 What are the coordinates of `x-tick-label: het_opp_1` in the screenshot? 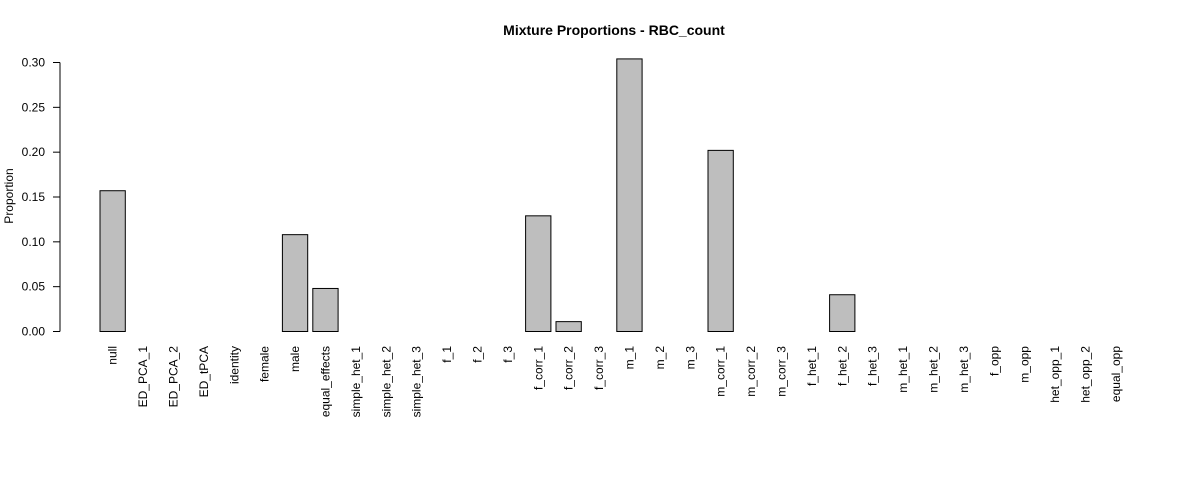 It's located at (1055, 374).